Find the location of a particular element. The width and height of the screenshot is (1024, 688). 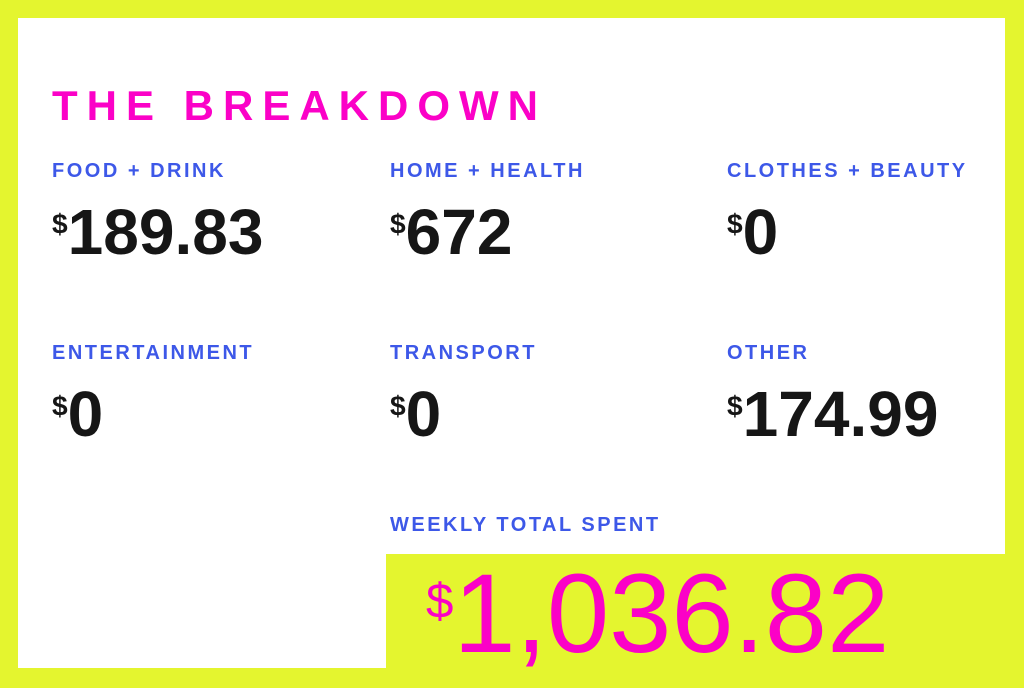

total-amount-text: 1,036.82 is located at coordinates (671, 613).